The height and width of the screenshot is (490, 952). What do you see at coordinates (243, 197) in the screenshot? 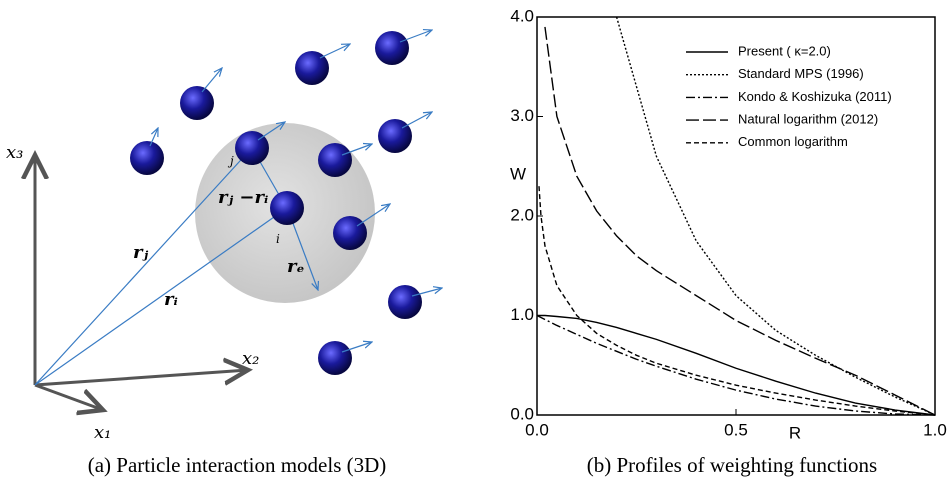
I see `label-rj-ri: rⱼ −rᵢ` at bounding box center [243, 197].